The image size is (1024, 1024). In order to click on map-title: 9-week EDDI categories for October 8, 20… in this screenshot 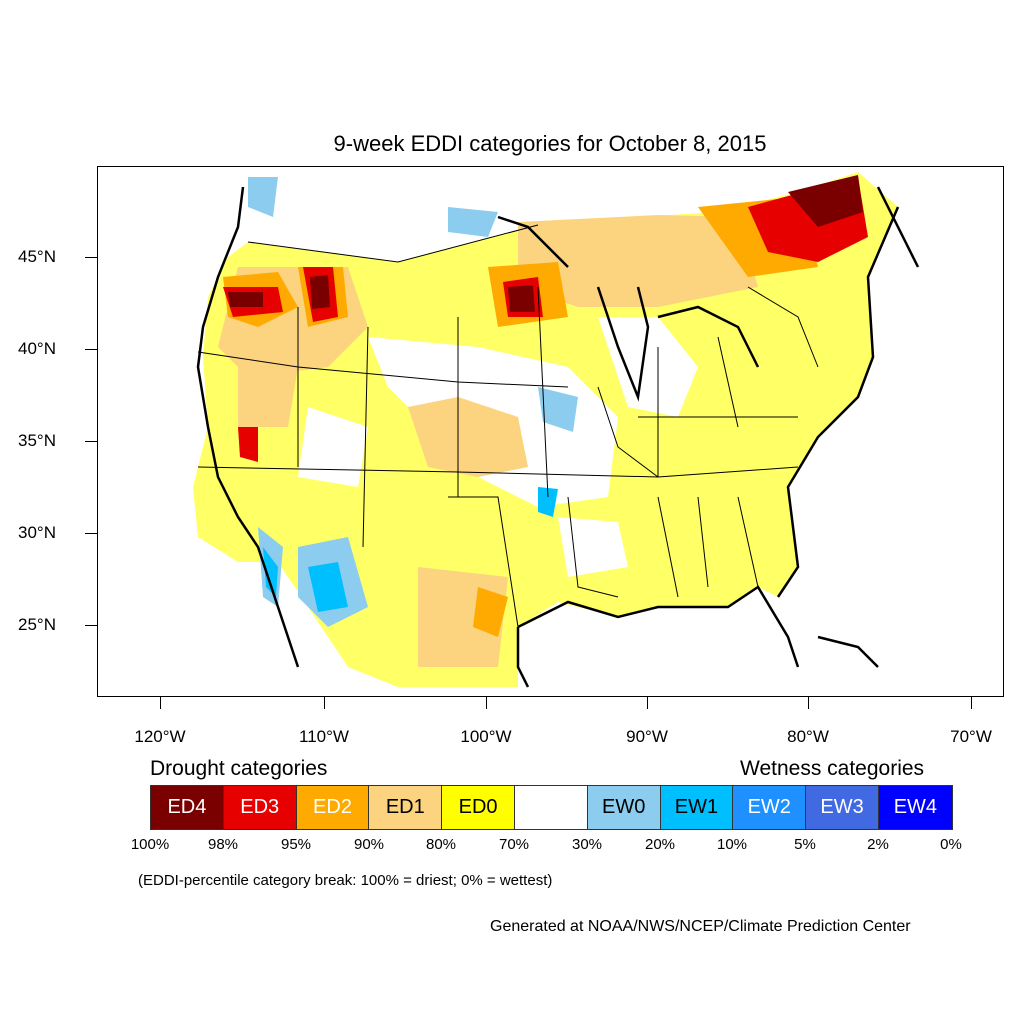, I will do `click(550, 143)`.